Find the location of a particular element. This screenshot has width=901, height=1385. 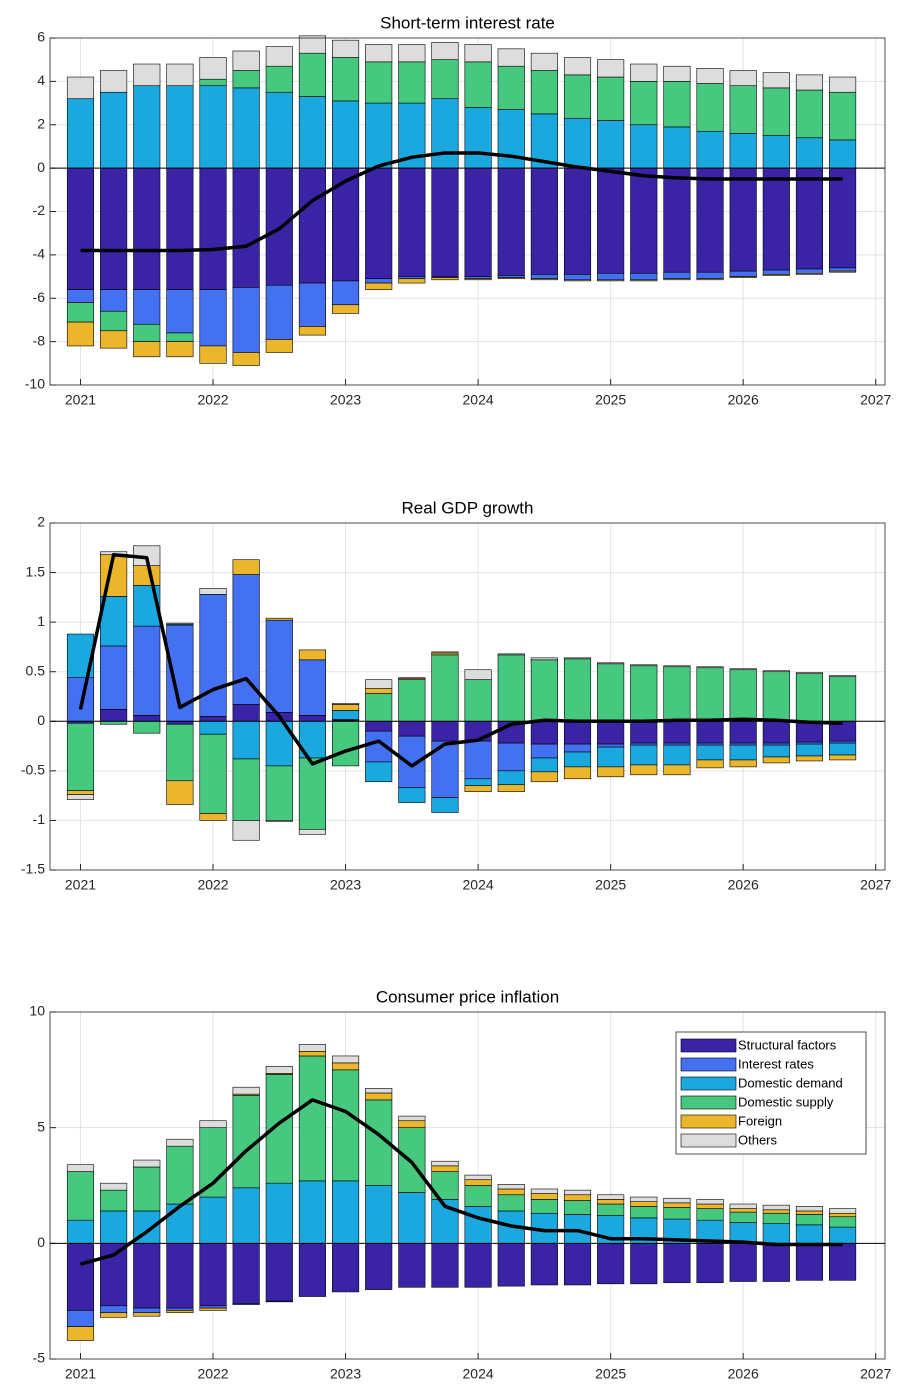

y-tick-label: -6 is located at coordinates (39, 297).